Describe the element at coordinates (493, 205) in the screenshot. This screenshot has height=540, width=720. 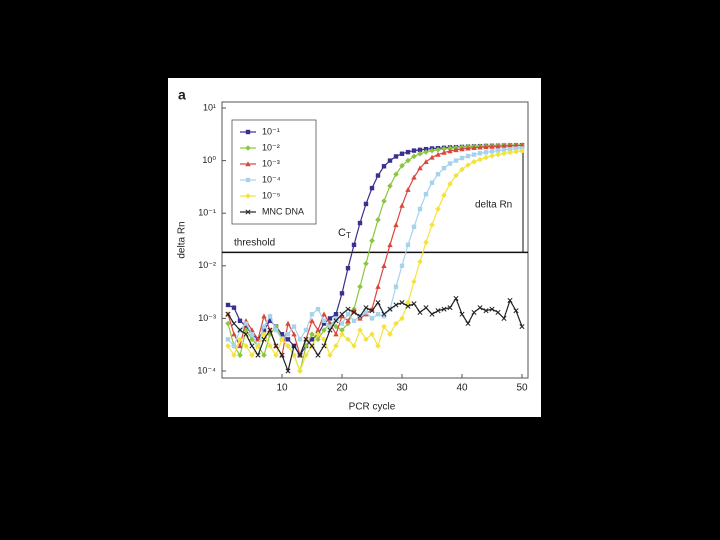
I see `delta-rn-label: delta Rn` at that location.